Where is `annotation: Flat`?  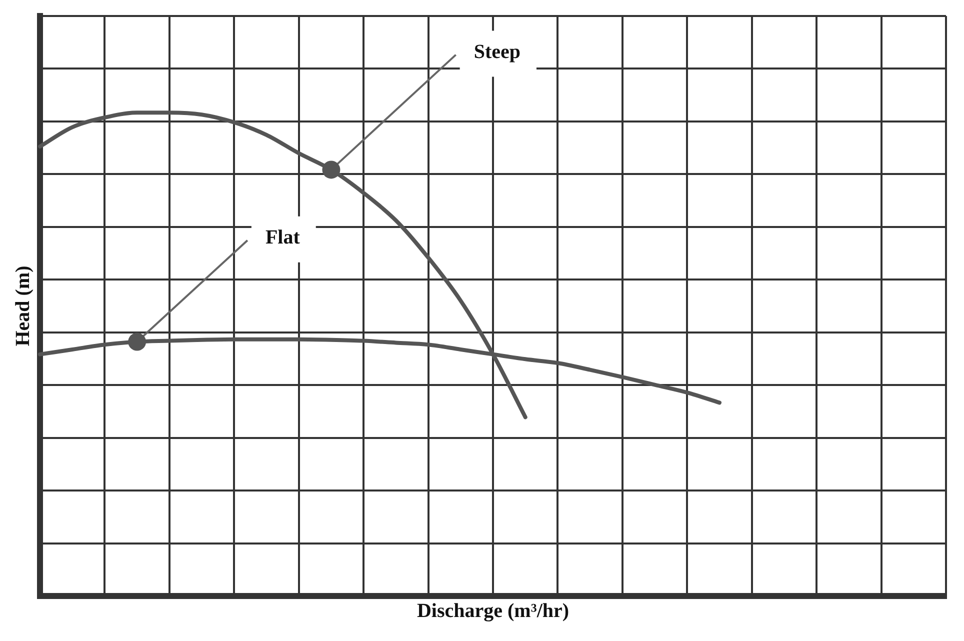 annotation: Flat is located at coordinates (282, 237).